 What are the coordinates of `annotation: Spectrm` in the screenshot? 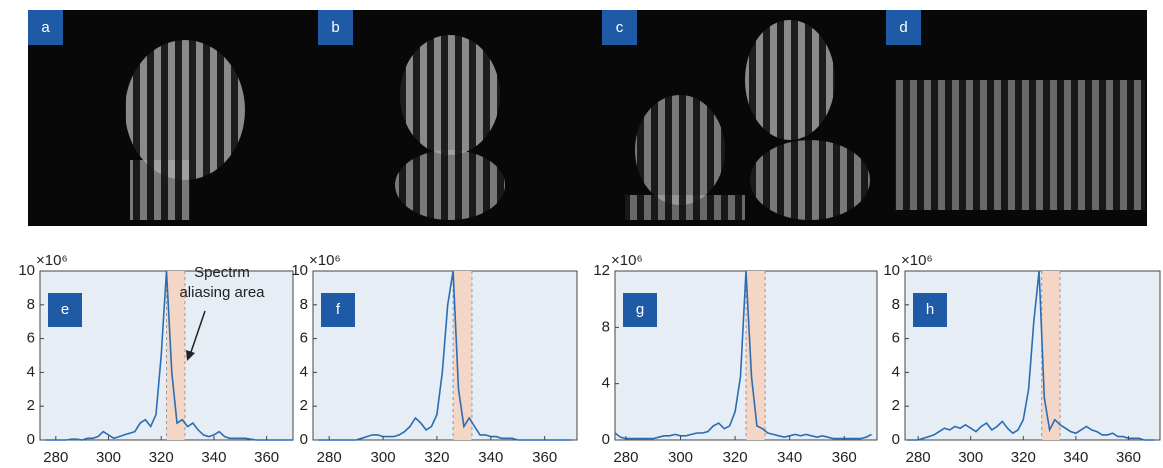 It's located at (222, 272).